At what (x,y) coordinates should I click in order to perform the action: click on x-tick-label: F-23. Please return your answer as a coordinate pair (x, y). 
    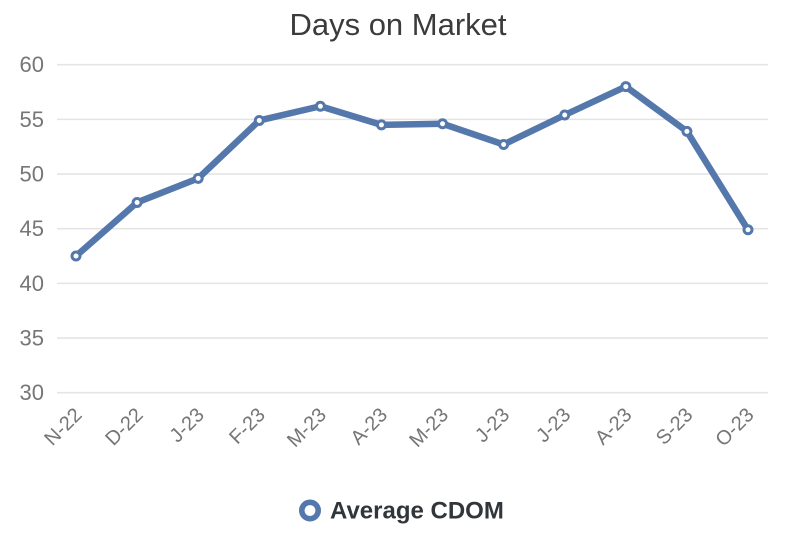
    Looking at the image, I should click on (247, 426).